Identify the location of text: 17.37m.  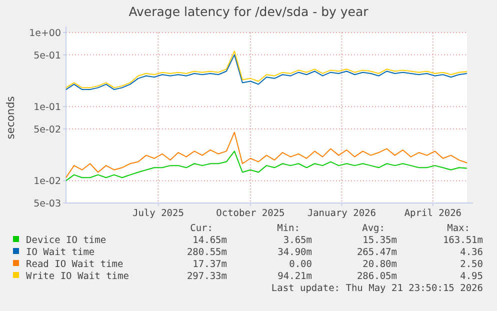
(210, 264).